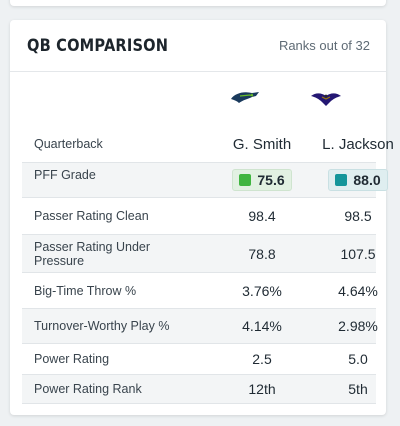  I want to click on row-label: Big-Time Throw %, so click(85, 290).